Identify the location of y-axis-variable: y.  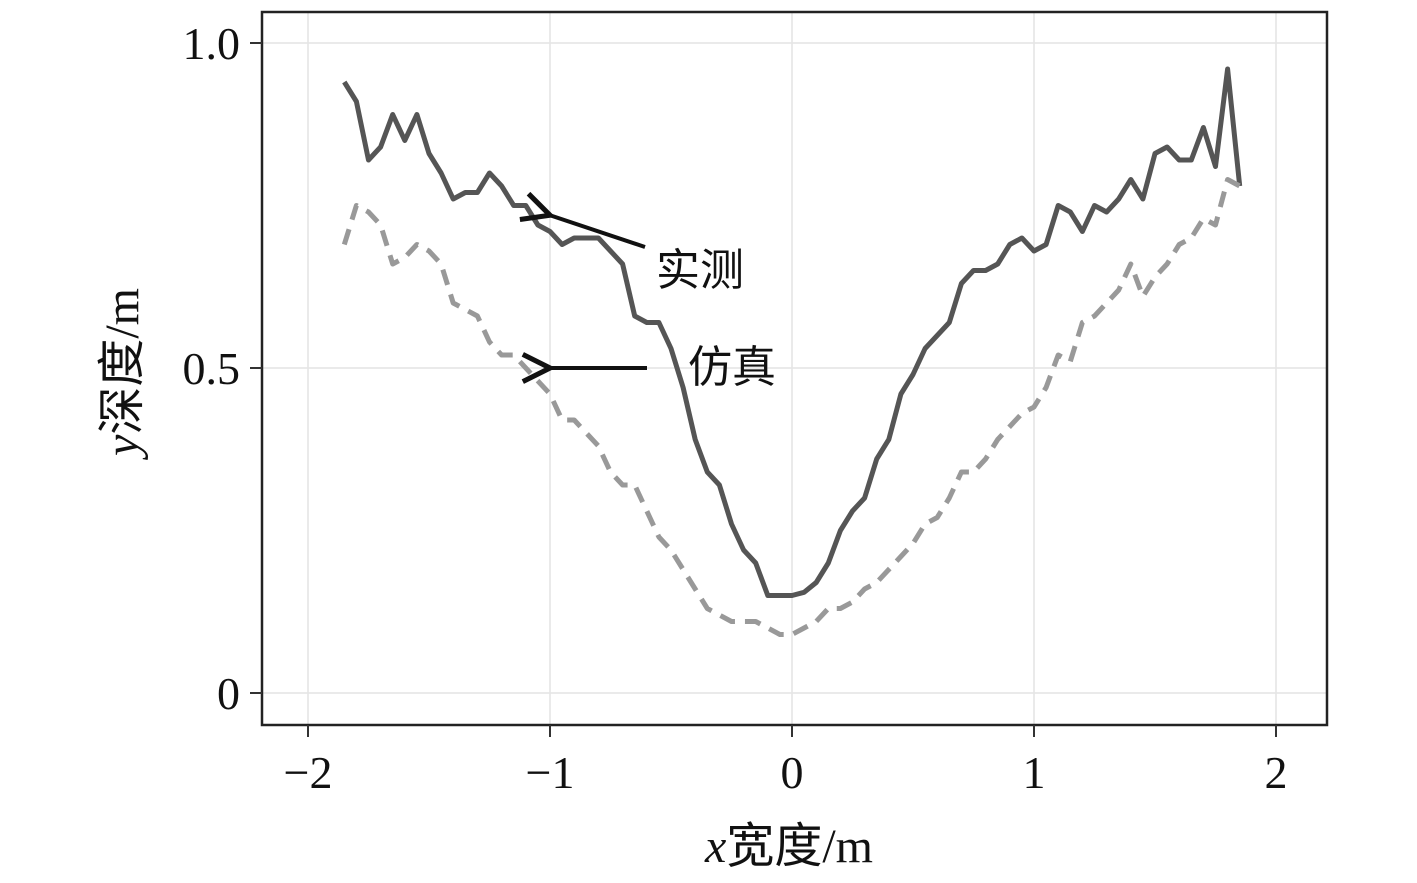
(122, 447).